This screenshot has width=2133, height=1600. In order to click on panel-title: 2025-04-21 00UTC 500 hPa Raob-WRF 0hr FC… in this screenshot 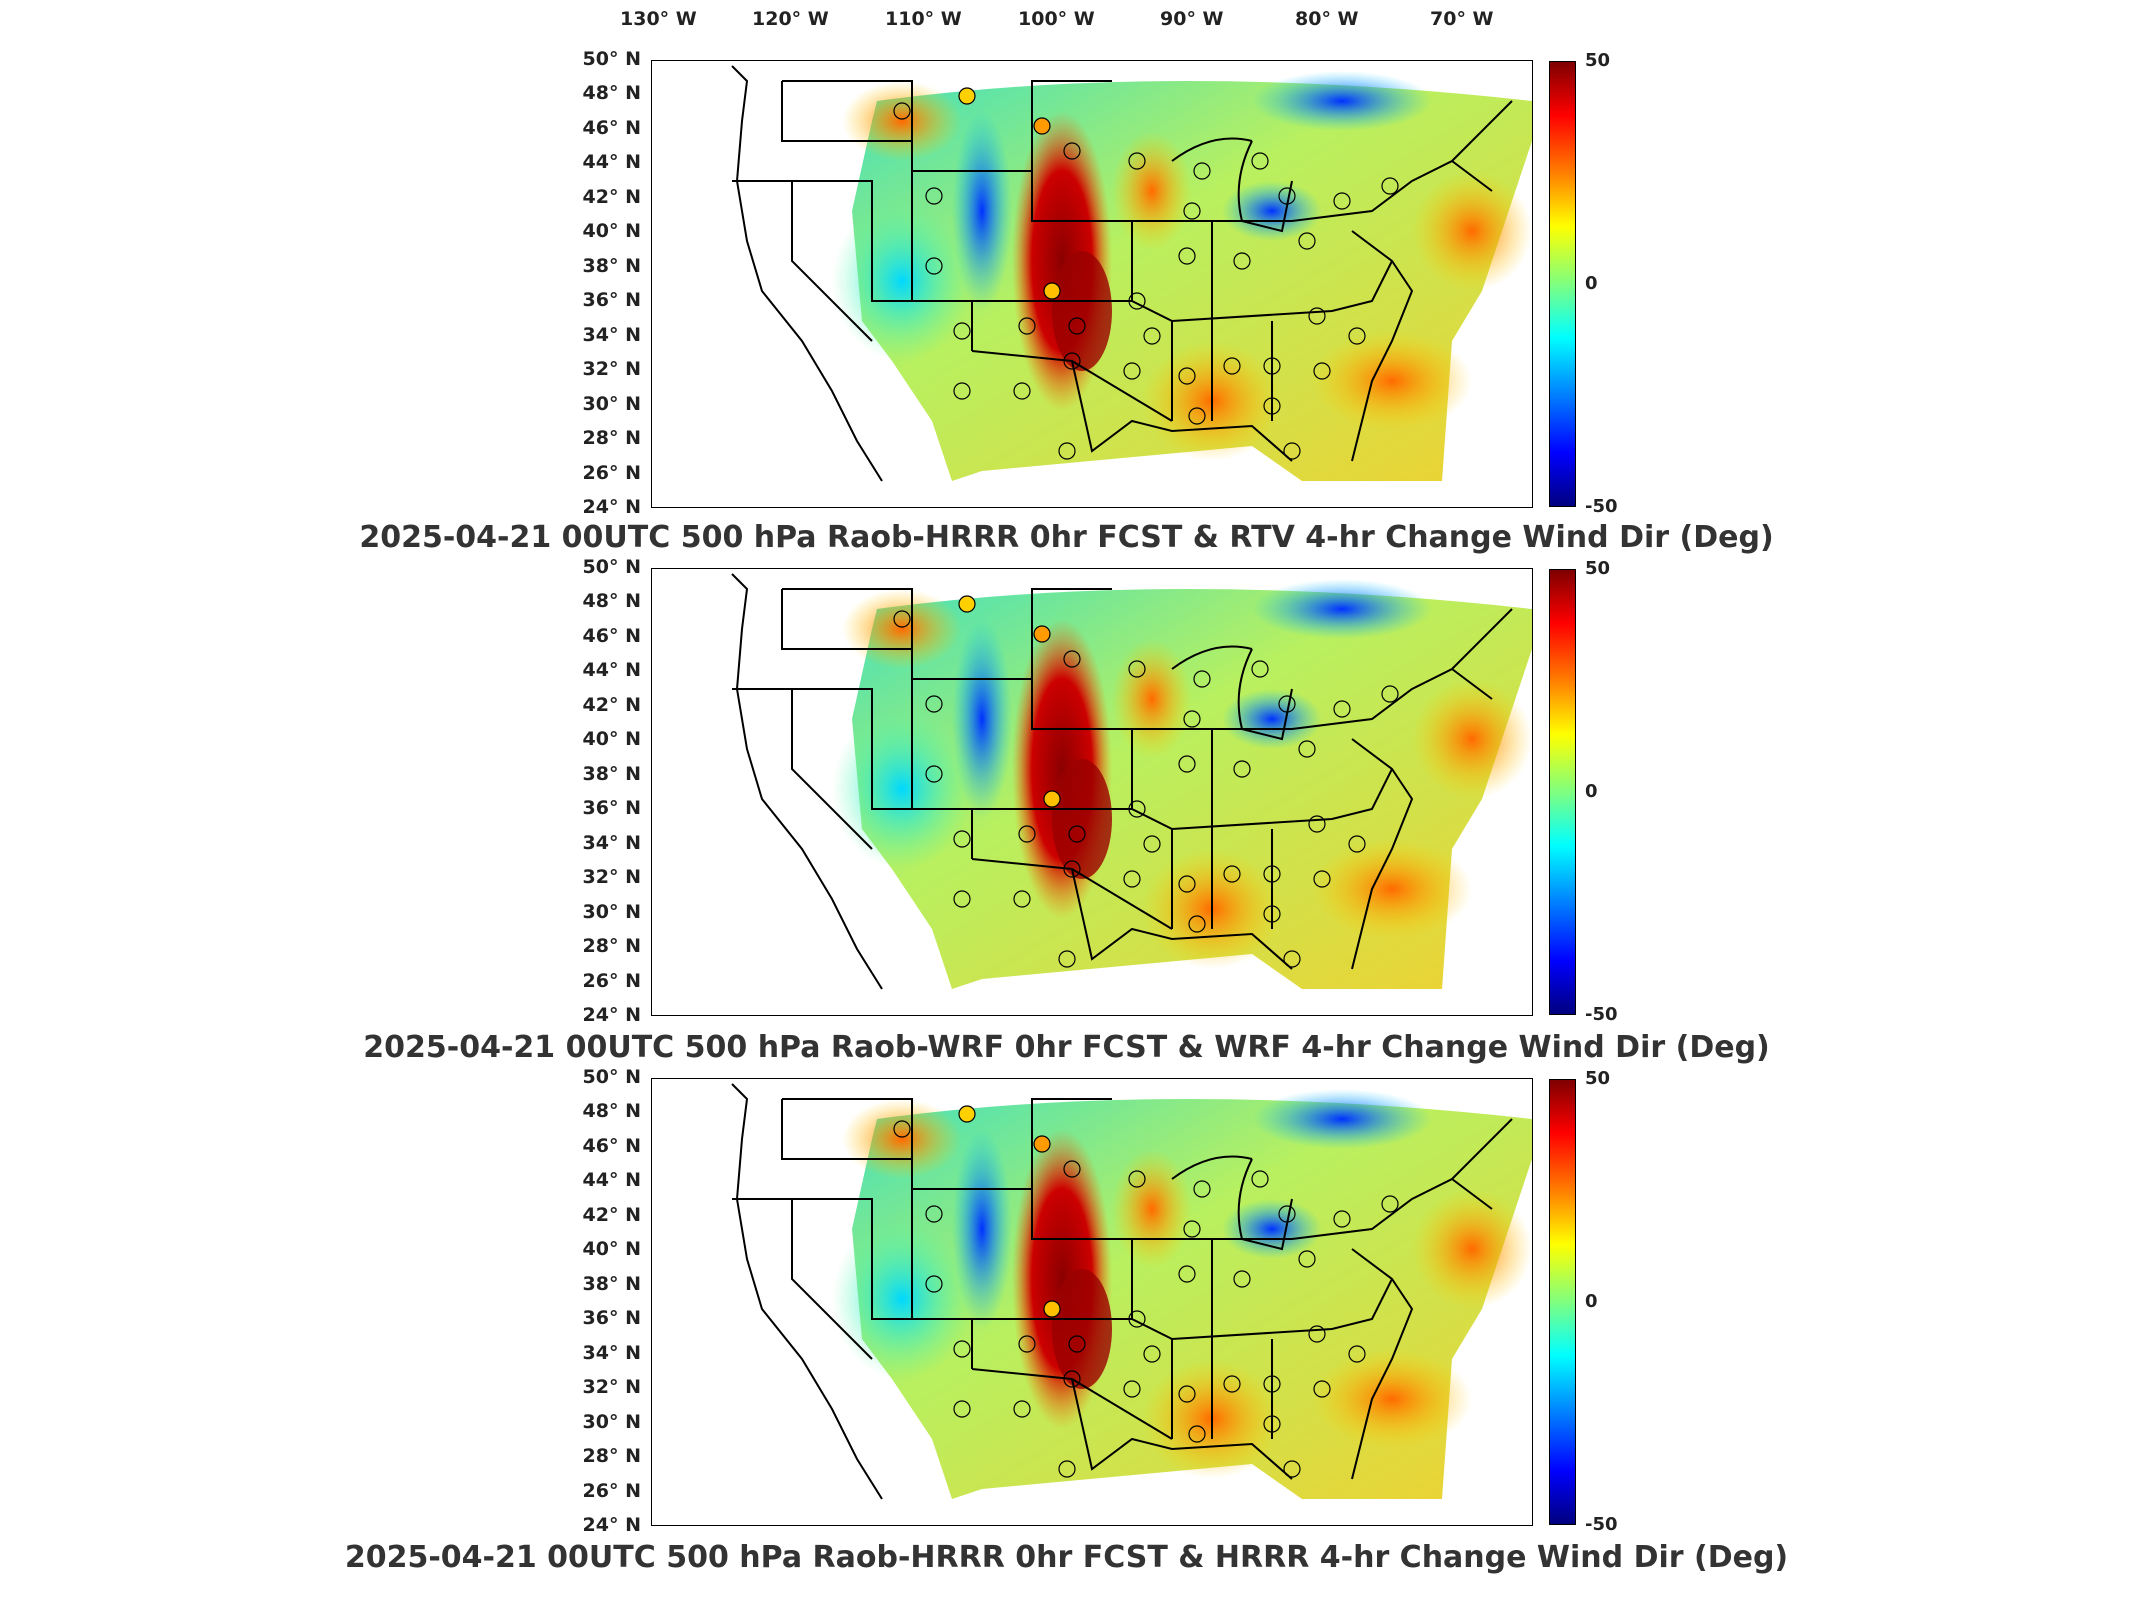, I will do `click(1066, 1047)`.